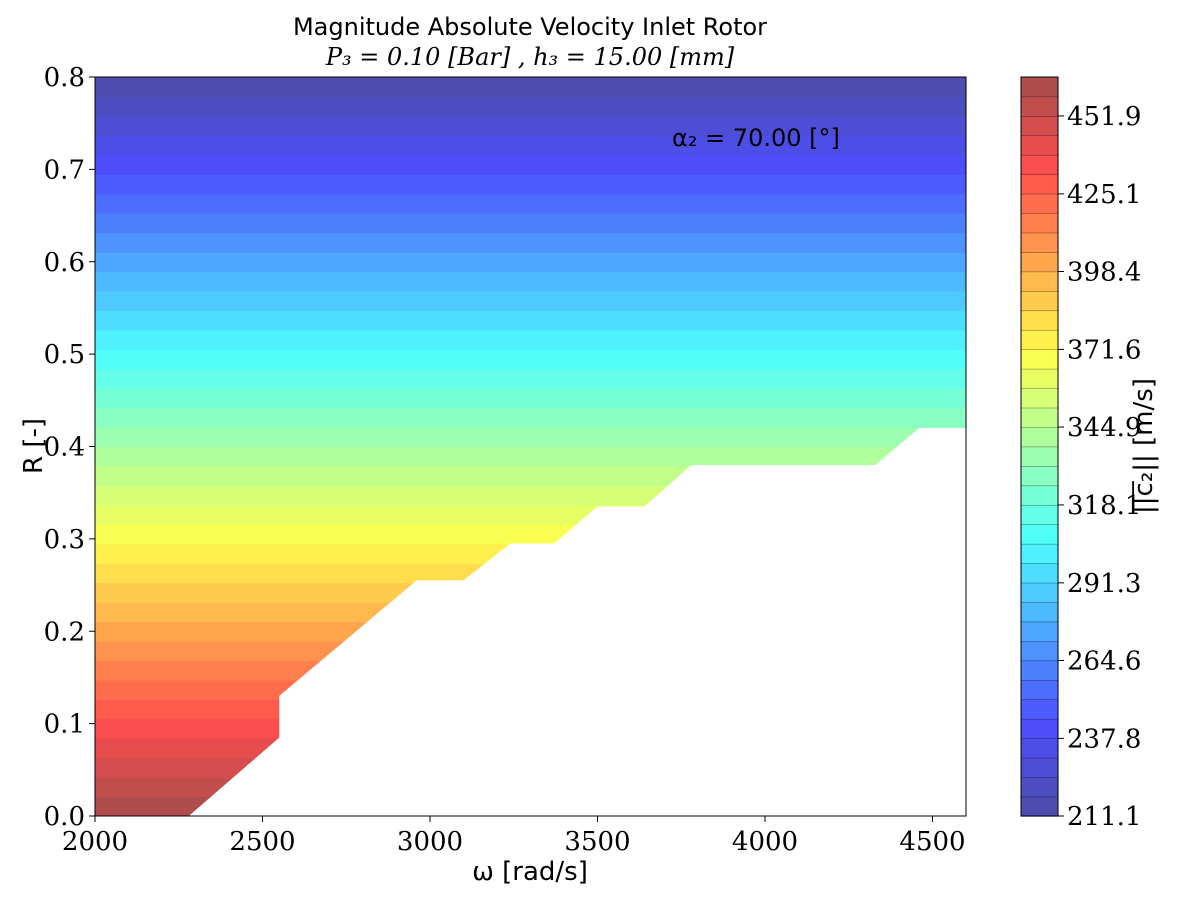 This screenshot has height=900, width=1200. I want to click on colorbar-frame, so click(1039, 446).